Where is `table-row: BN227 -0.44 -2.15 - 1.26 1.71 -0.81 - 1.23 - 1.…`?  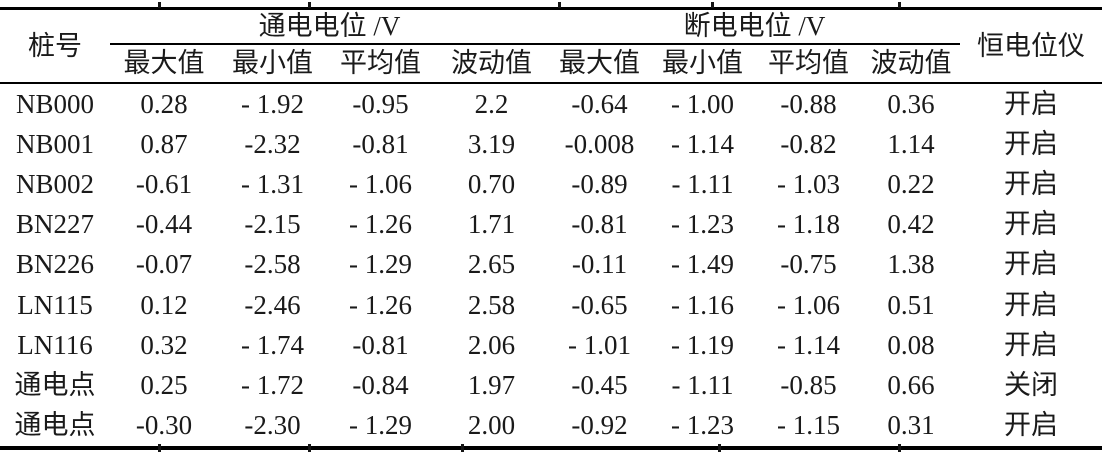 table-row: BN227 -0.44 -2.15 - 1.26 1.71 -0.81 - 1.23 - 1.… is located at coordinates (551, 225).